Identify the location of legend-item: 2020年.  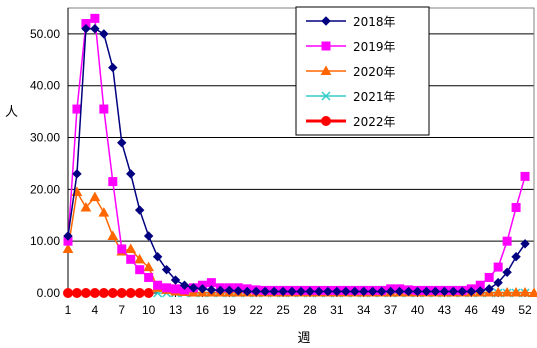
(351, 72).